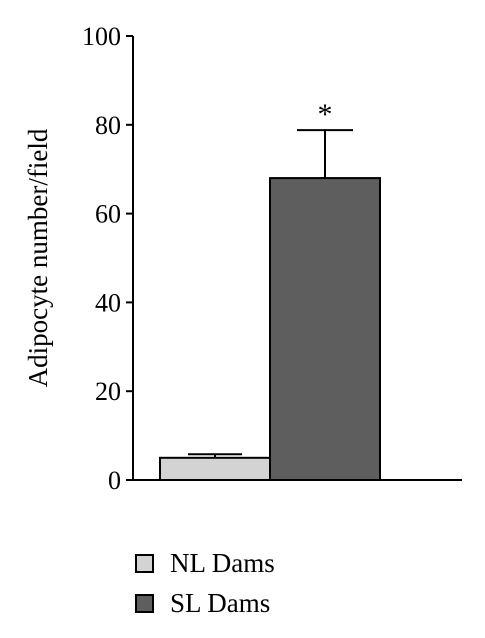 This screenshot has height=638, width=485. What do you see at coordinates (108, 391) in the screenshot?
I see `y-tick-label: 20` at bounding box center [108, 391].